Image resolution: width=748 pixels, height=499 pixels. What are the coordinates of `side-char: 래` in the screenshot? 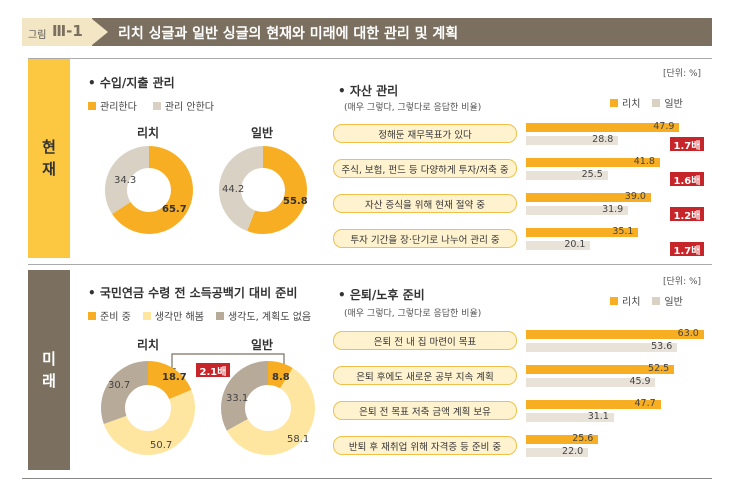 It's located at (49, 381).